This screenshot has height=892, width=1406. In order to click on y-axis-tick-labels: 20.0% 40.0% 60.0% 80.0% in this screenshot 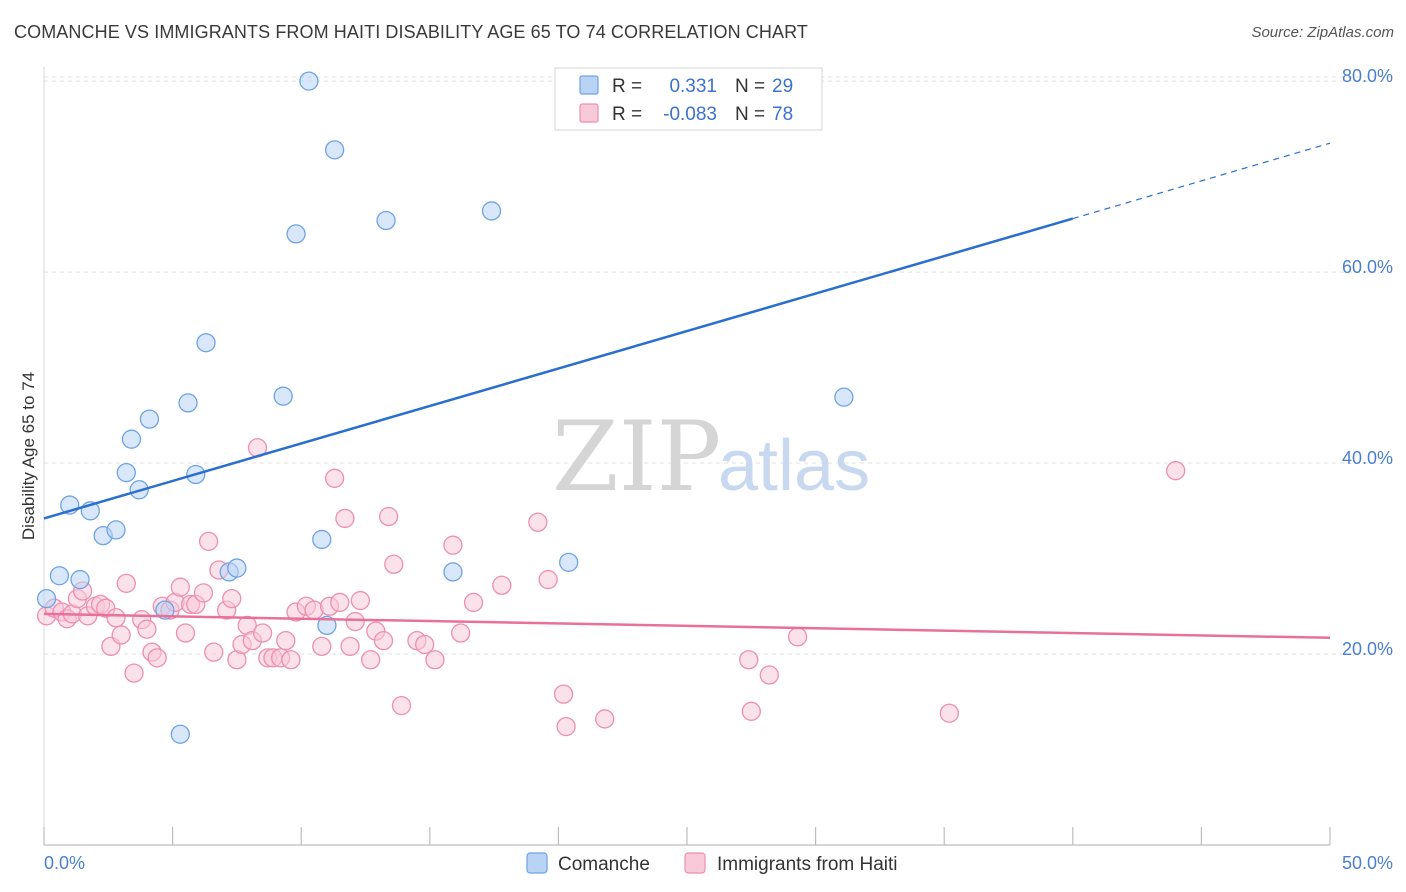, I will do `click(1367, 362)`.